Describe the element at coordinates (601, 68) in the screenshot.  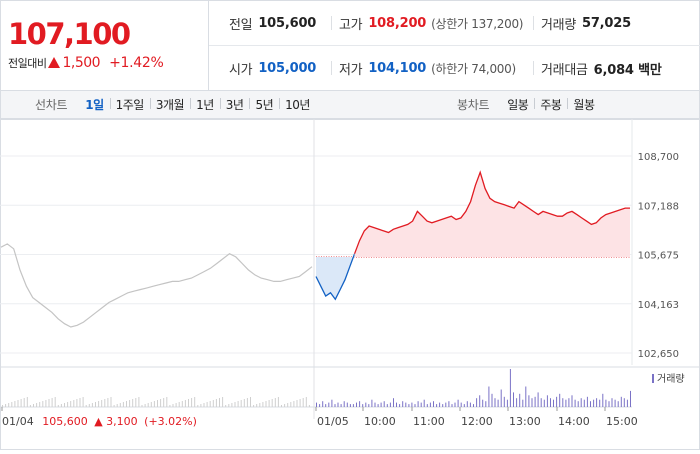
I see `turnover: 거래대금 6,084 백만` at that location.